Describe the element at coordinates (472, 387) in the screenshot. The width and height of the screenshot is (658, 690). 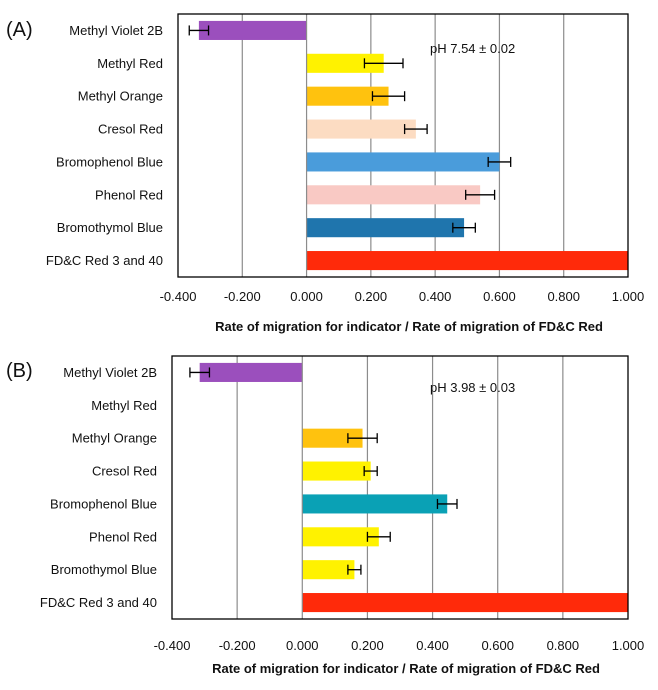
I see `ph-annotation: pH 3.98 ± 0.03` at that location.